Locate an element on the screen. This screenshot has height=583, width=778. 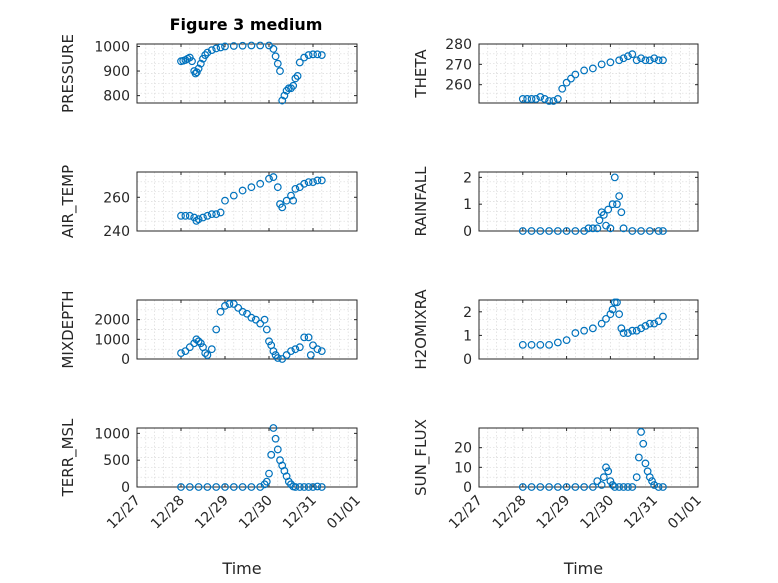
x-tick-label: 12/27 is located at coordinates (466, 513).